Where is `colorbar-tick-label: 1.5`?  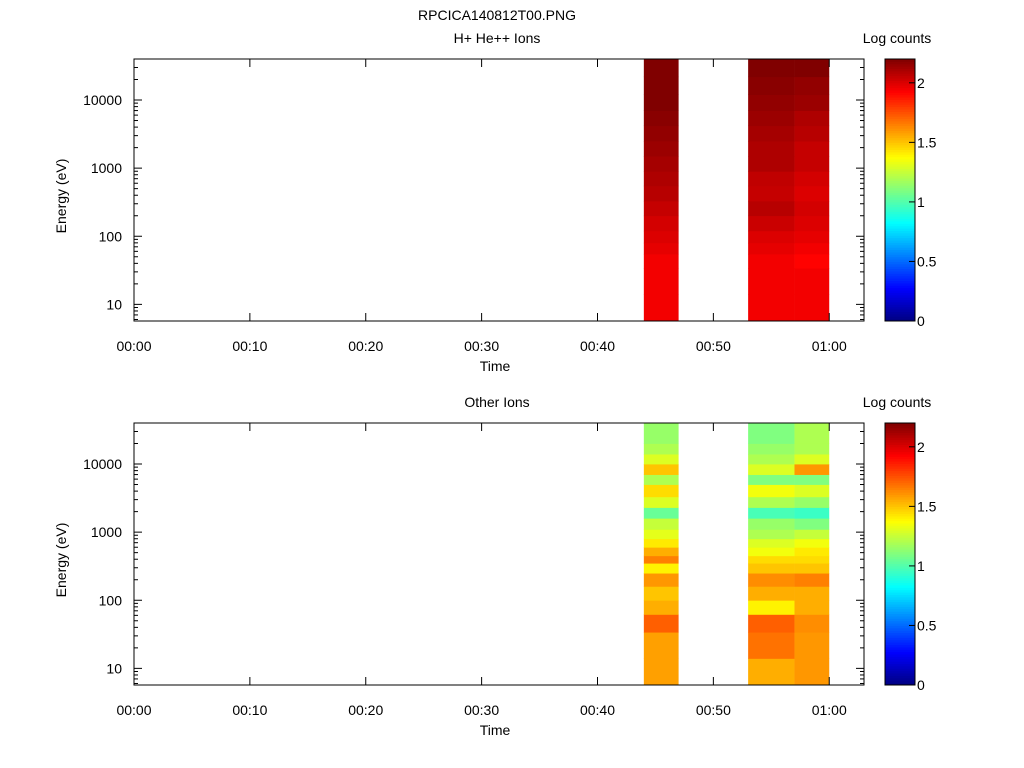
colorbar-tick-label: 1.5 is located at coordinates (927, 506).